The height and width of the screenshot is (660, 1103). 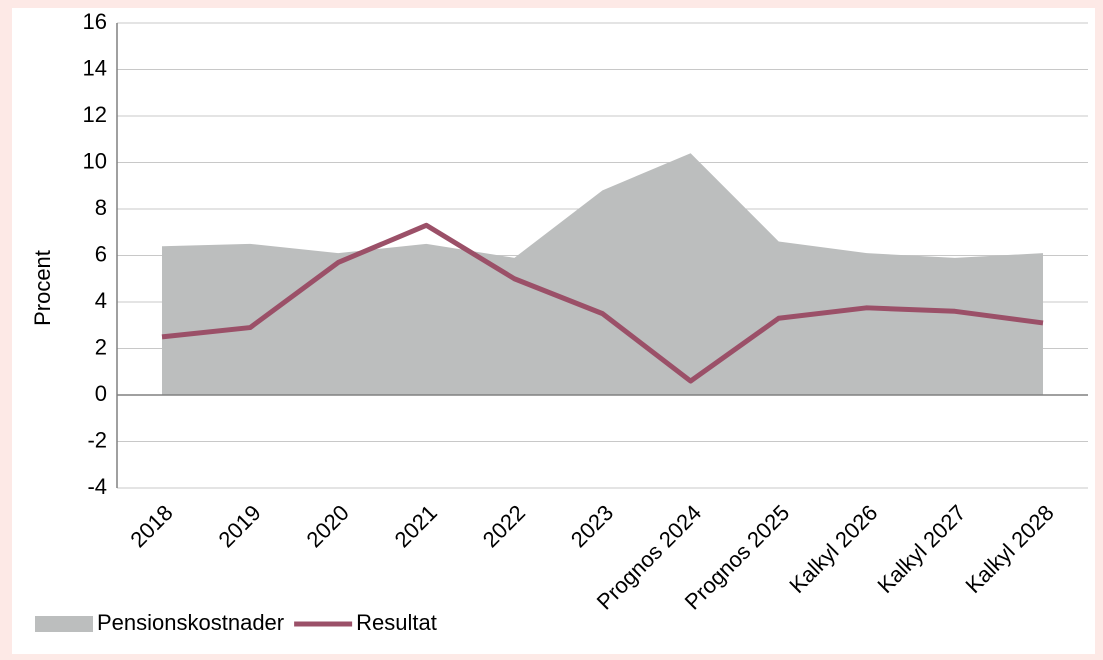 What do you see at coordinates (101, 253) in the screenshot?
I see `y-tick-label: 6` at bounding box center [101, 253].